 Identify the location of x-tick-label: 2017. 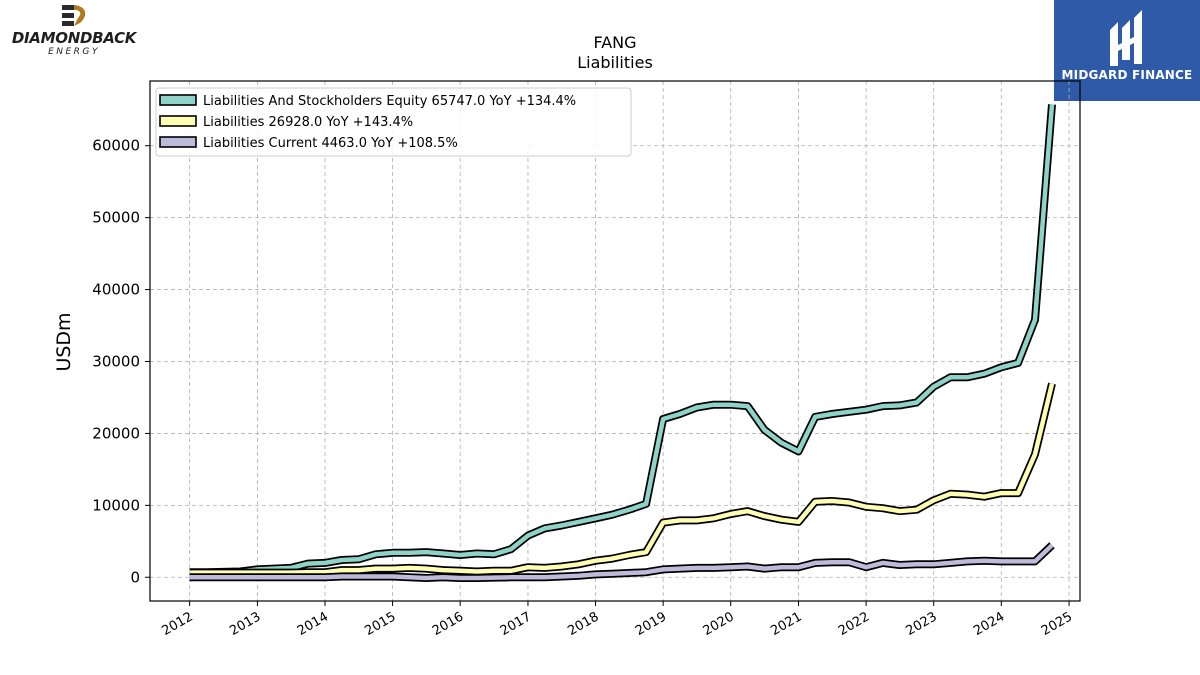
(516, 624).